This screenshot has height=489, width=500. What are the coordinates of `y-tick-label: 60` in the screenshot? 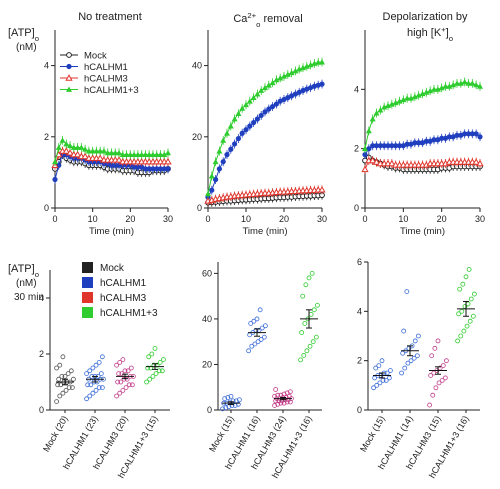 It's located at (207, 273).